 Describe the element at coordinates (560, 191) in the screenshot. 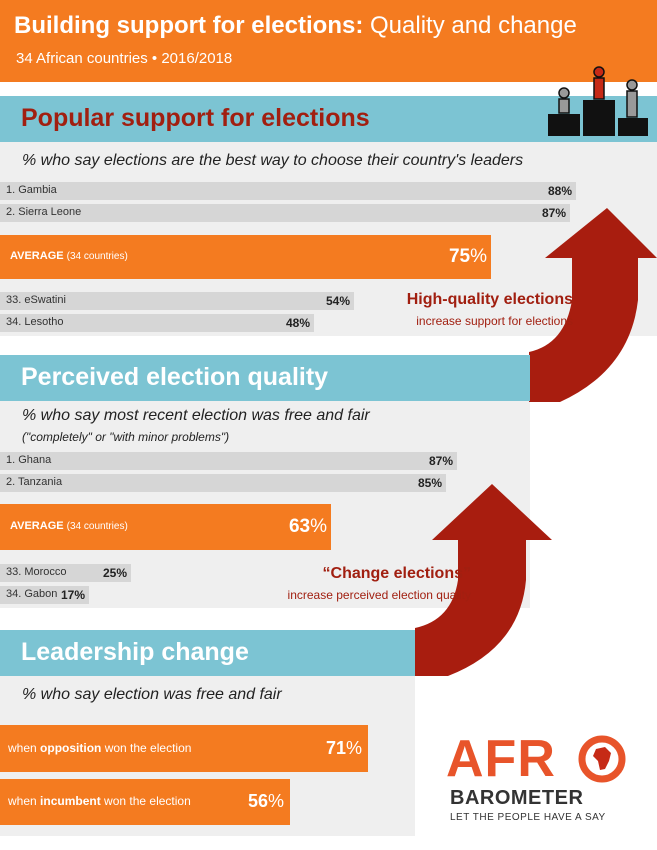

I see `bar-value-gambia: 88%` at that location.